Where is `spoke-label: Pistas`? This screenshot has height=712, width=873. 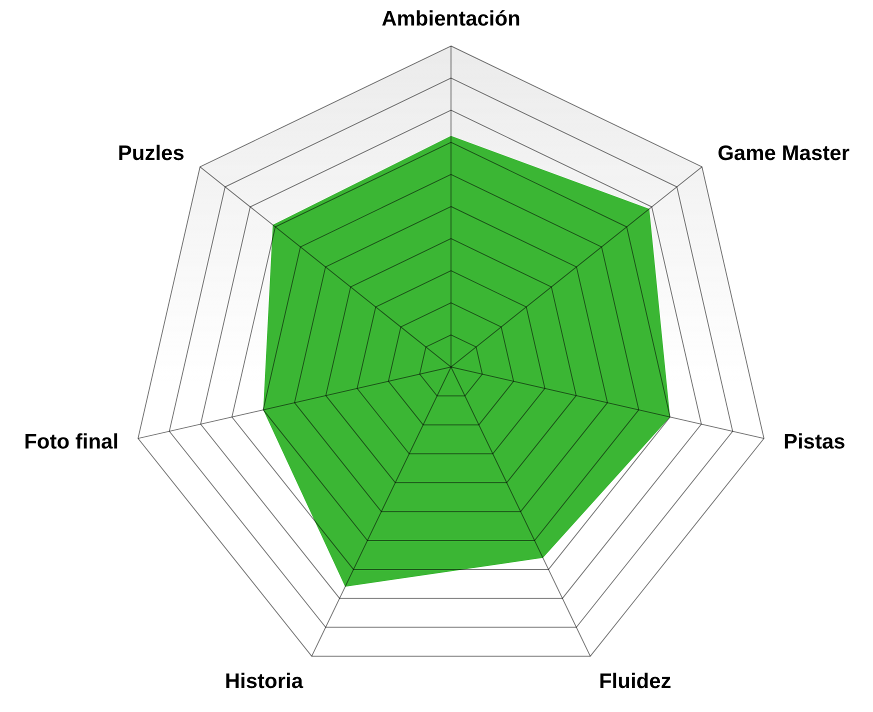 spoke-label: Pistas is located at coordinates (814, 442).